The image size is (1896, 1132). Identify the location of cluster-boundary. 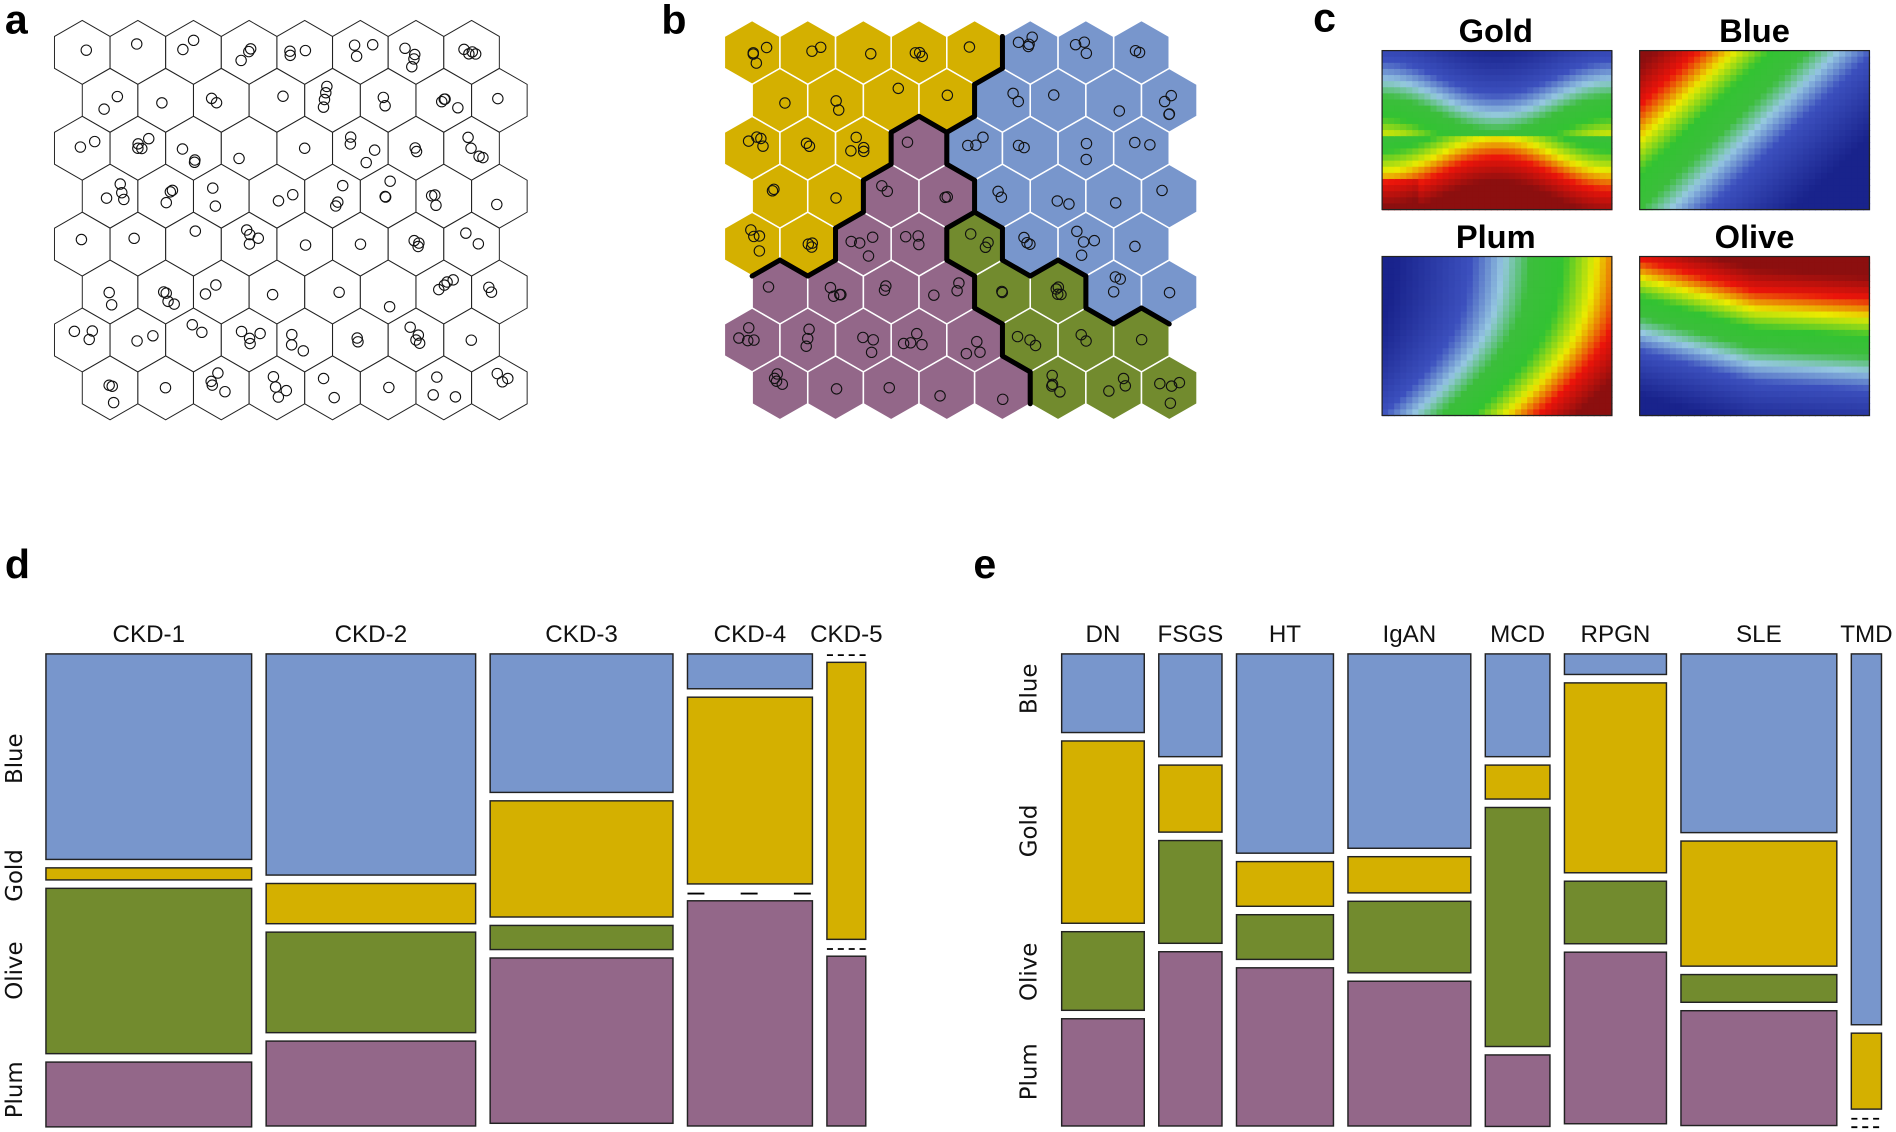
(821, 268).